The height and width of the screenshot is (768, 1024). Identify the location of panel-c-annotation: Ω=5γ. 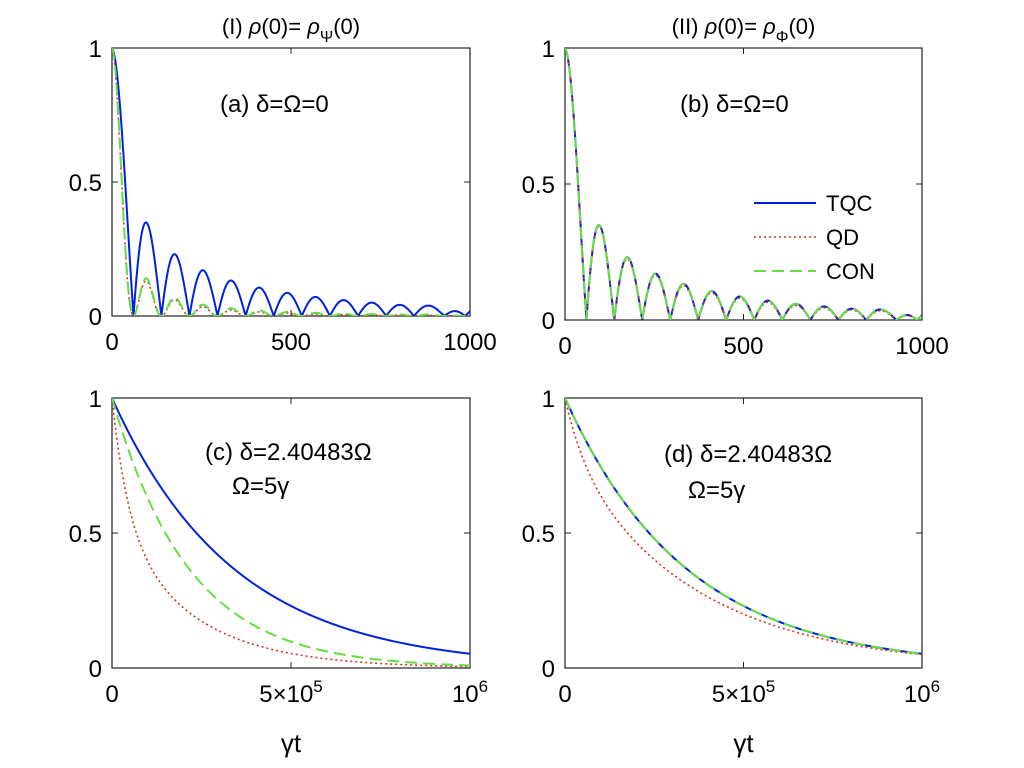
(260, 486).